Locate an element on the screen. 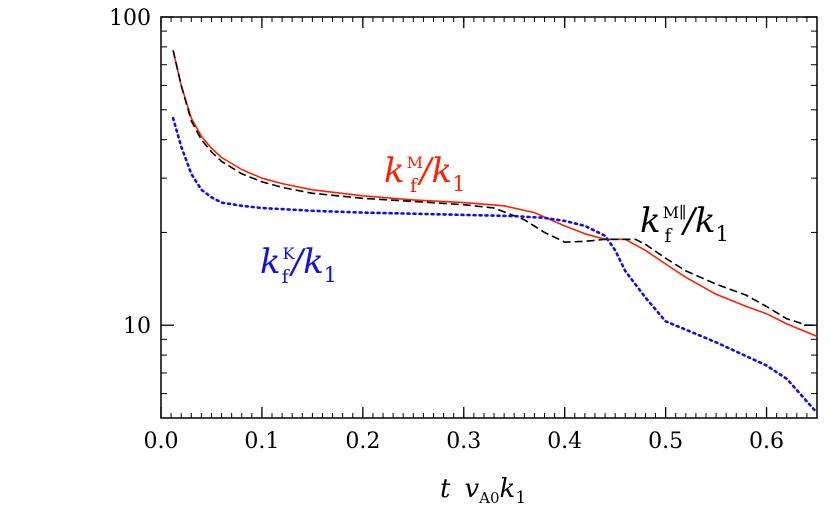 The image size is (830, 507). x-axis-label-v: v is located at coordinates (471, 489).